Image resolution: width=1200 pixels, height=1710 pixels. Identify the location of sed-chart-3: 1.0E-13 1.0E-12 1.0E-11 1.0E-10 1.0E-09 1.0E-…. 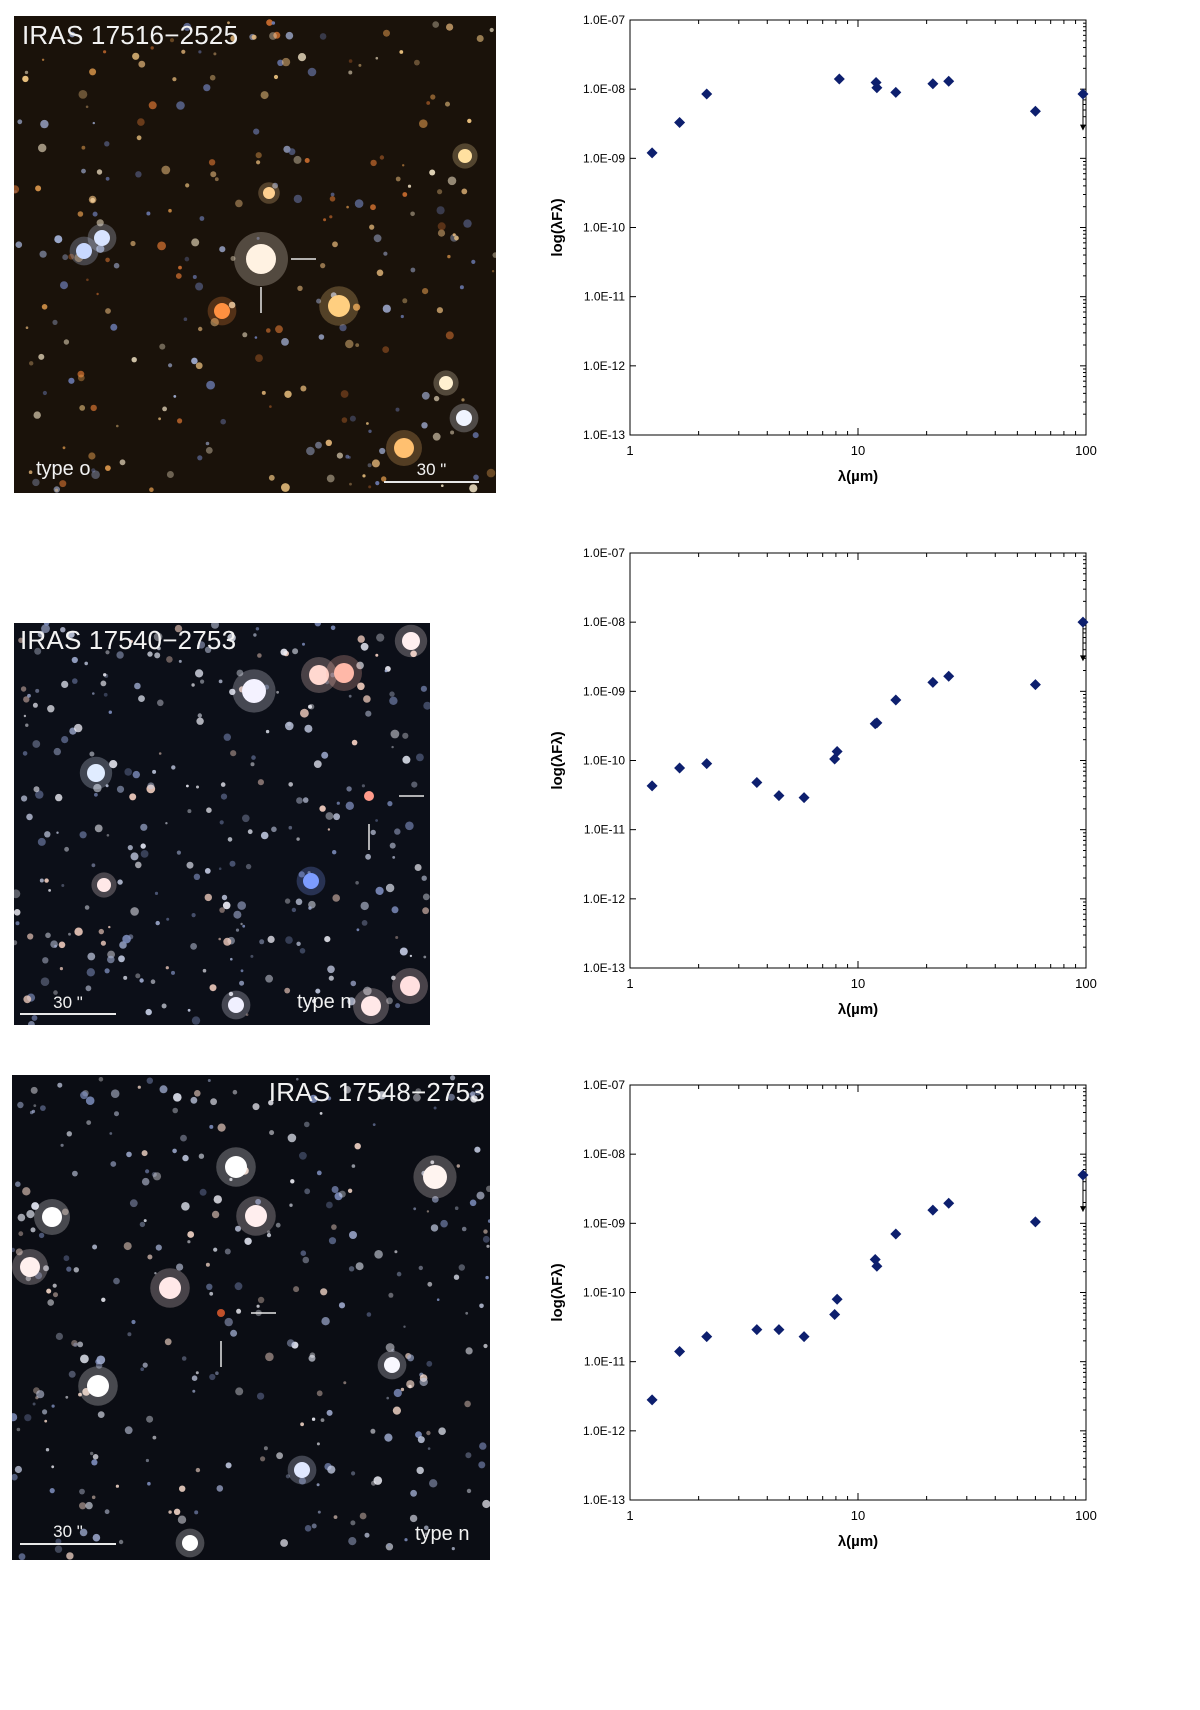
(823, 1314).